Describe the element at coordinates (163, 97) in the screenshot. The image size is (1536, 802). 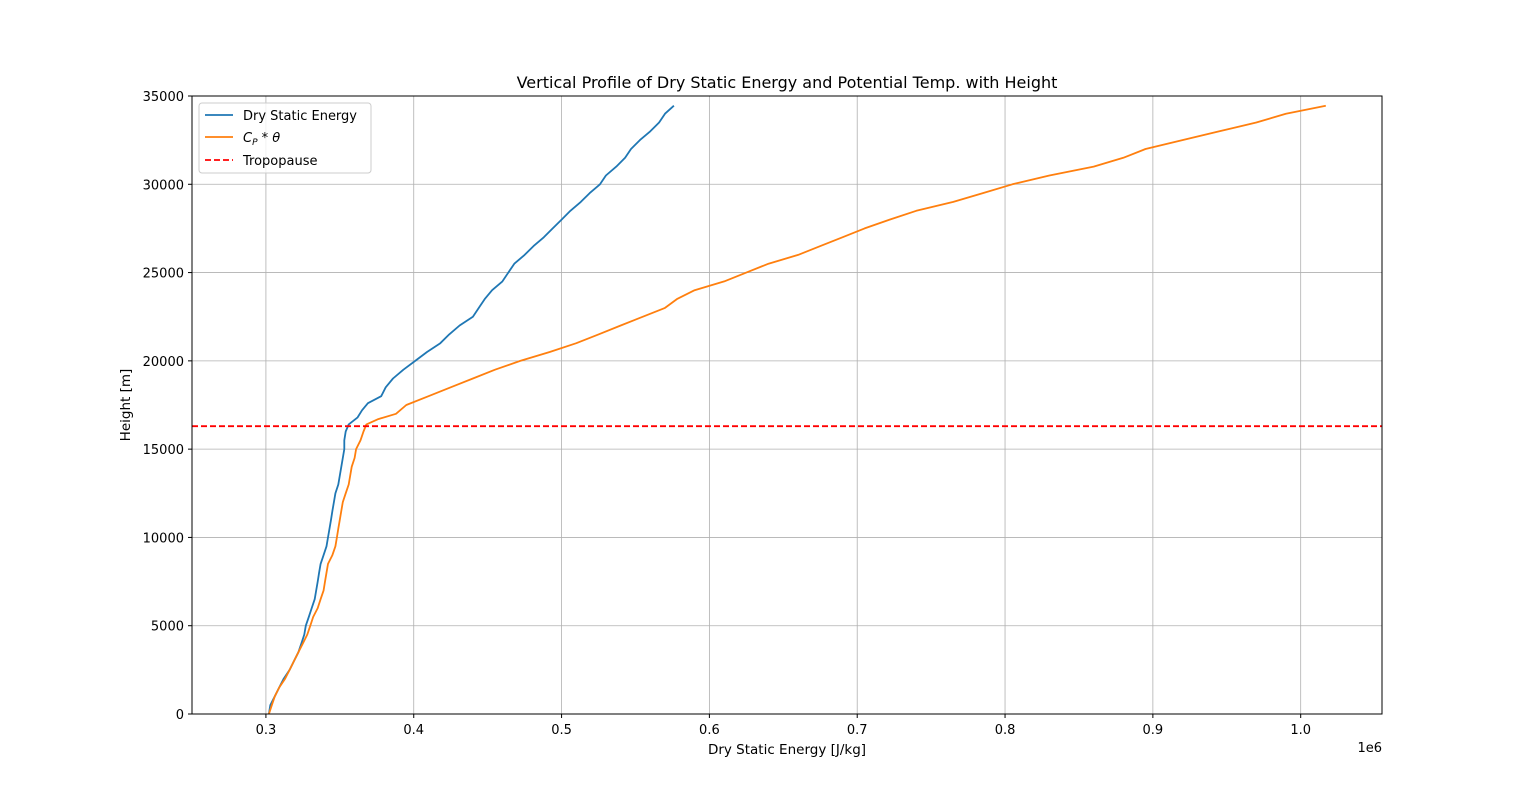
I see `y-tick-label: 35000` at that location.